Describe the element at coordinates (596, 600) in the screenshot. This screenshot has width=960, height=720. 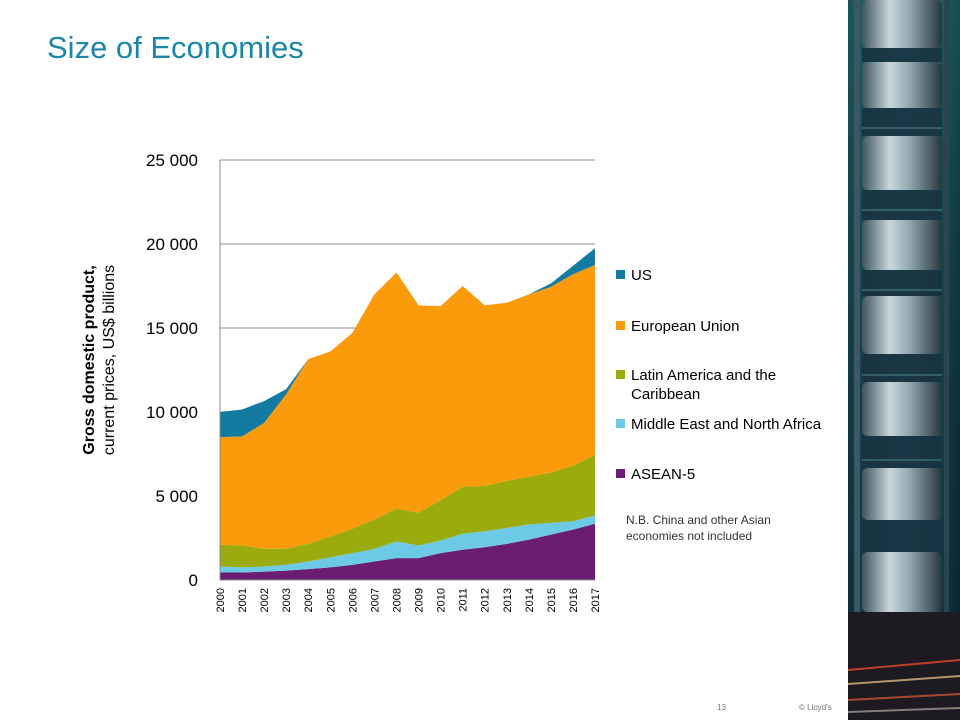
I see `x-tick-label: 2017` at that location.